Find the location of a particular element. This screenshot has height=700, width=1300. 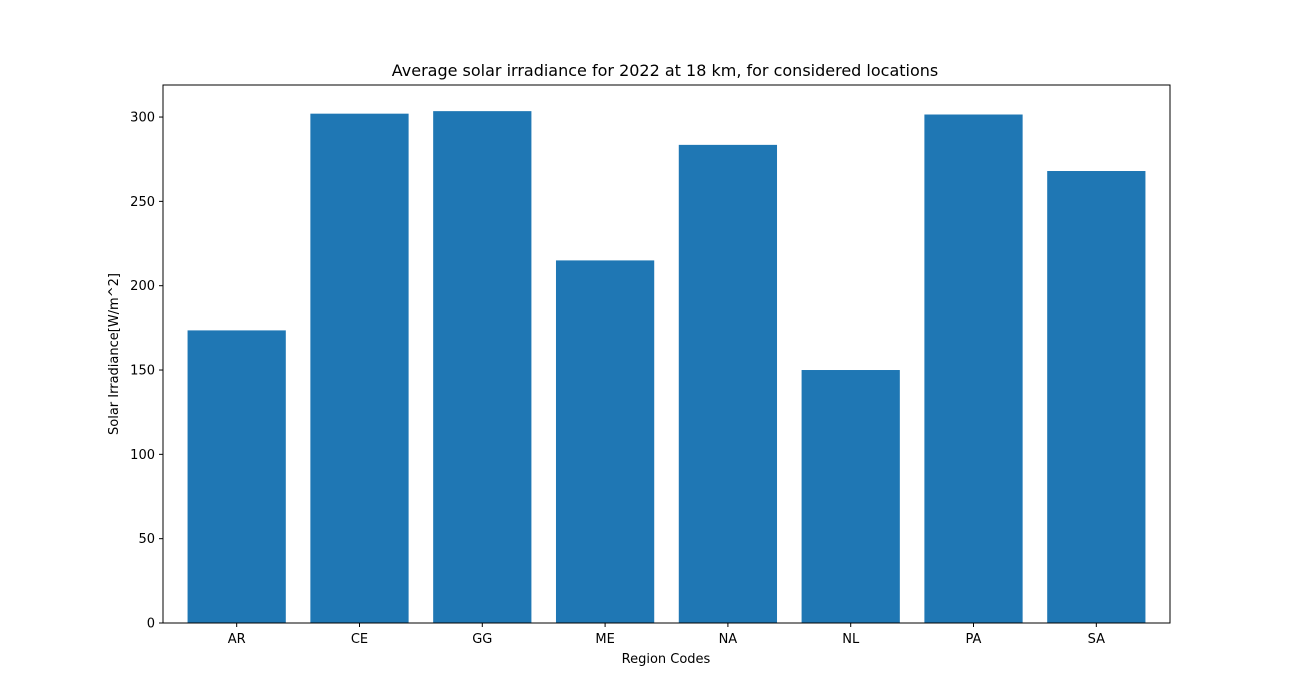

y-tick-label: 150 is located at coordinates (142, 371).